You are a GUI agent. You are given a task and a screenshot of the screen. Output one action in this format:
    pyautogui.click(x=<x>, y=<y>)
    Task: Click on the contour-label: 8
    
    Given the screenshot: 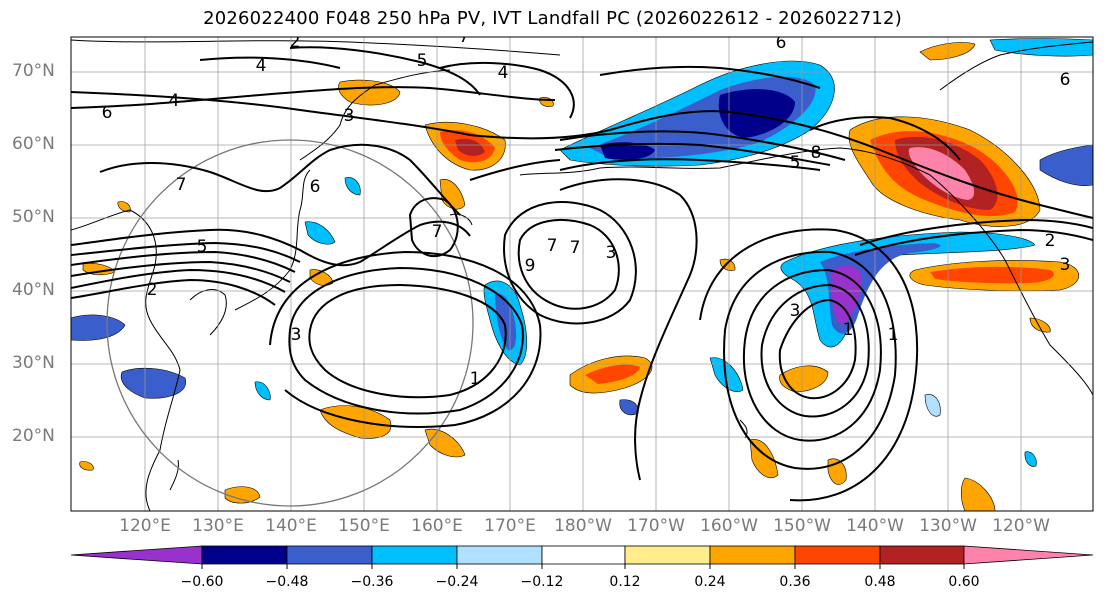 What is the action you would take?
    pyautogui.click(x=816, y=153)
    